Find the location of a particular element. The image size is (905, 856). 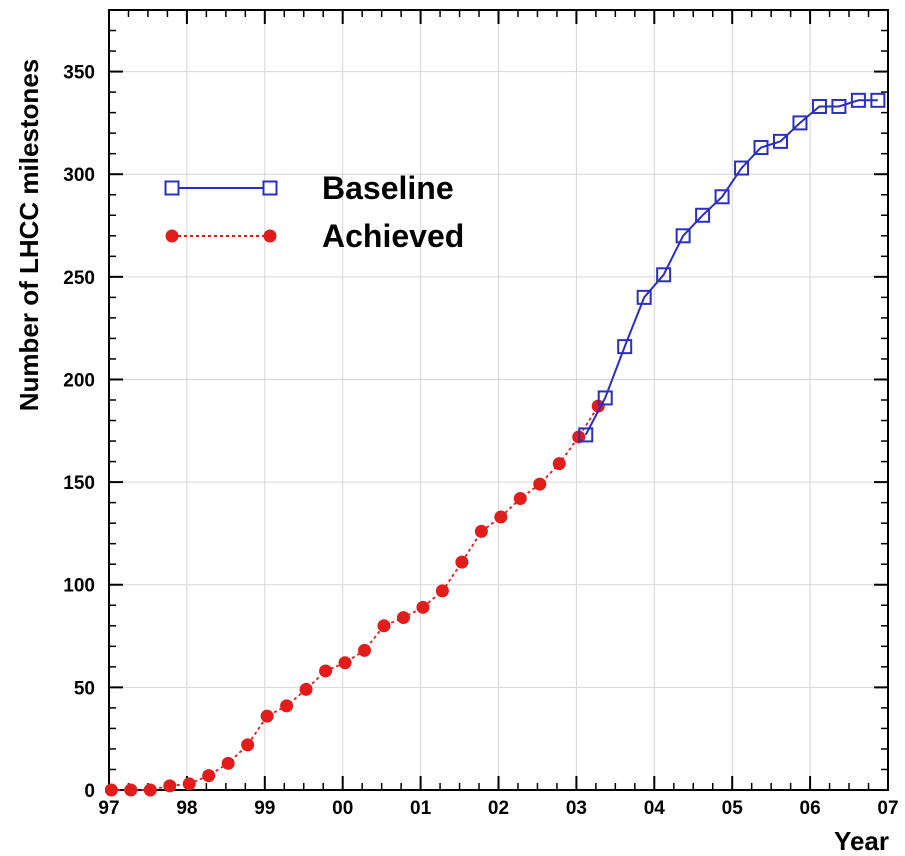

y-tick-label: 300 is located at coordinates (79, 175).